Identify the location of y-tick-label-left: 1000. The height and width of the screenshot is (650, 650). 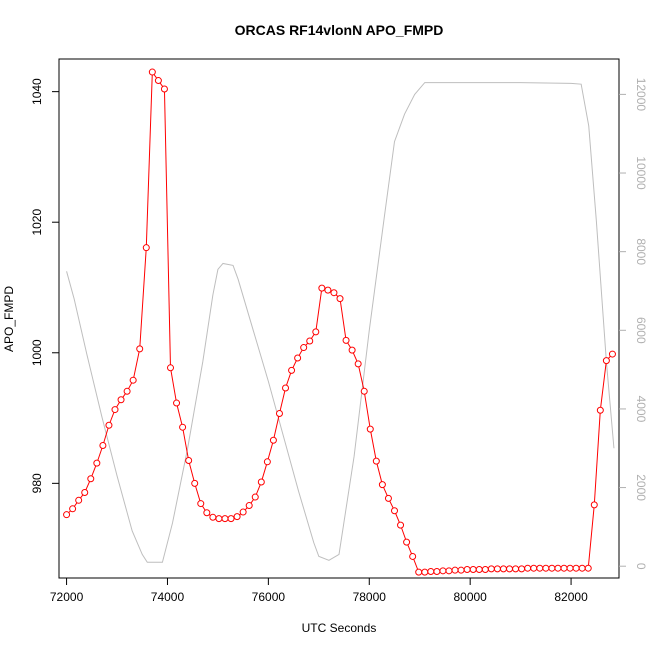
(37, 352).